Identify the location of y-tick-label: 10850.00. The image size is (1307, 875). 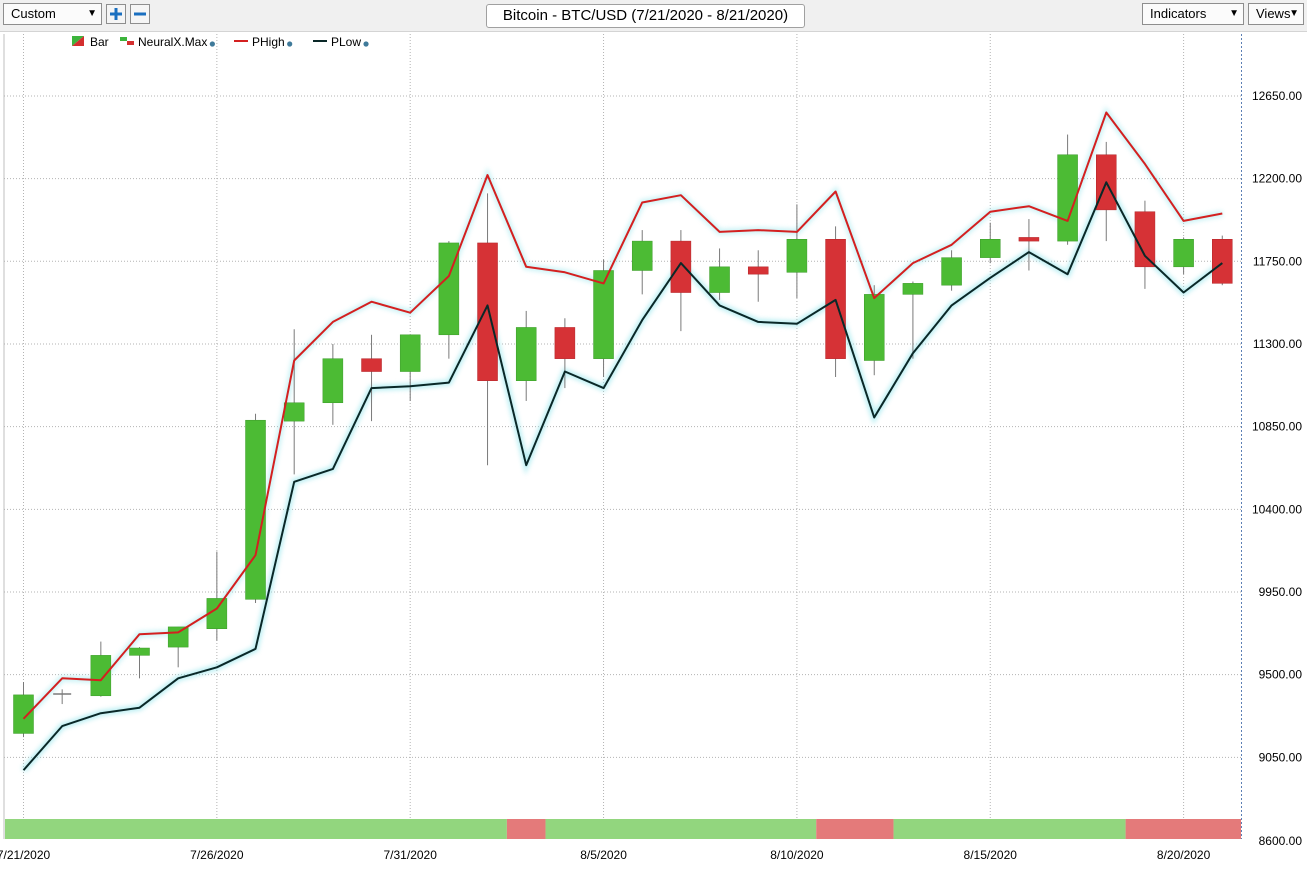
(1277, 427).